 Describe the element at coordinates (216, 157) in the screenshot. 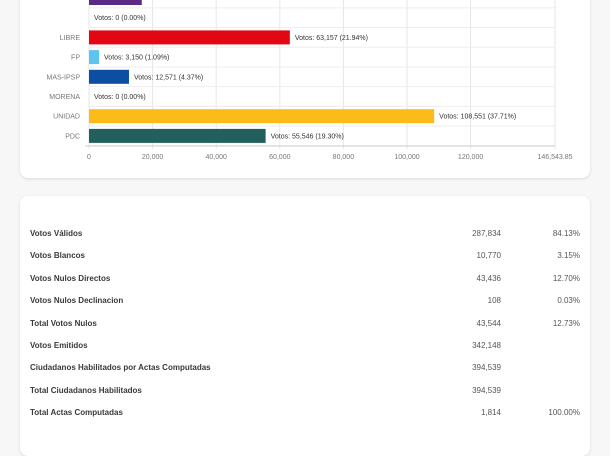

I see `x-tick-label: 40,000` at that location.